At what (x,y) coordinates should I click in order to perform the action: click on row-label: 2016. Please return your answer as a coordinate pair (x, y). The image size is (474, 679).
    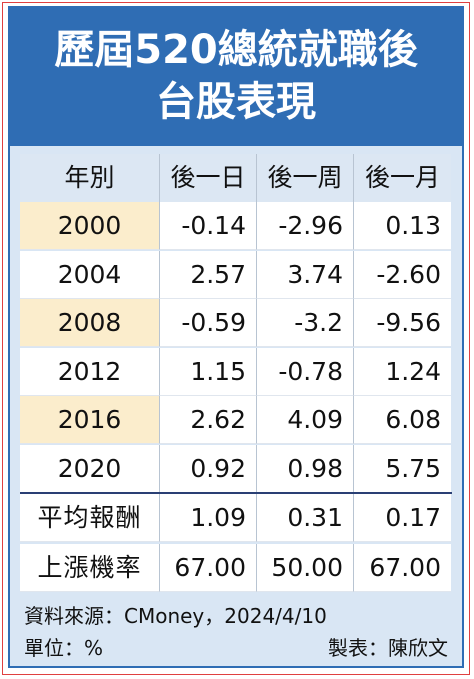
    Looking at the image, I should click on (90, 420).